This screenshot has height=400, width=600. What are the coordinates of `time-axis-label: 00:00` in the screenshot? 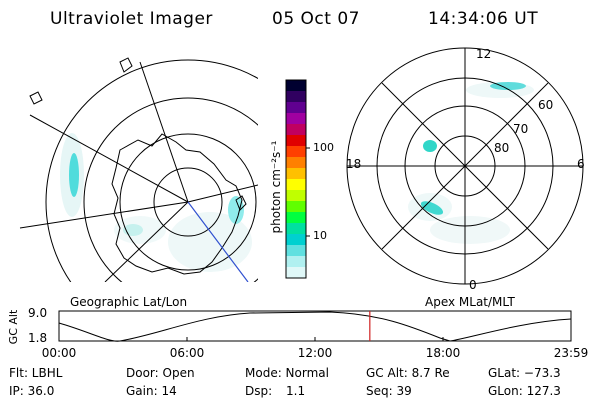 It's located at (59, 353).